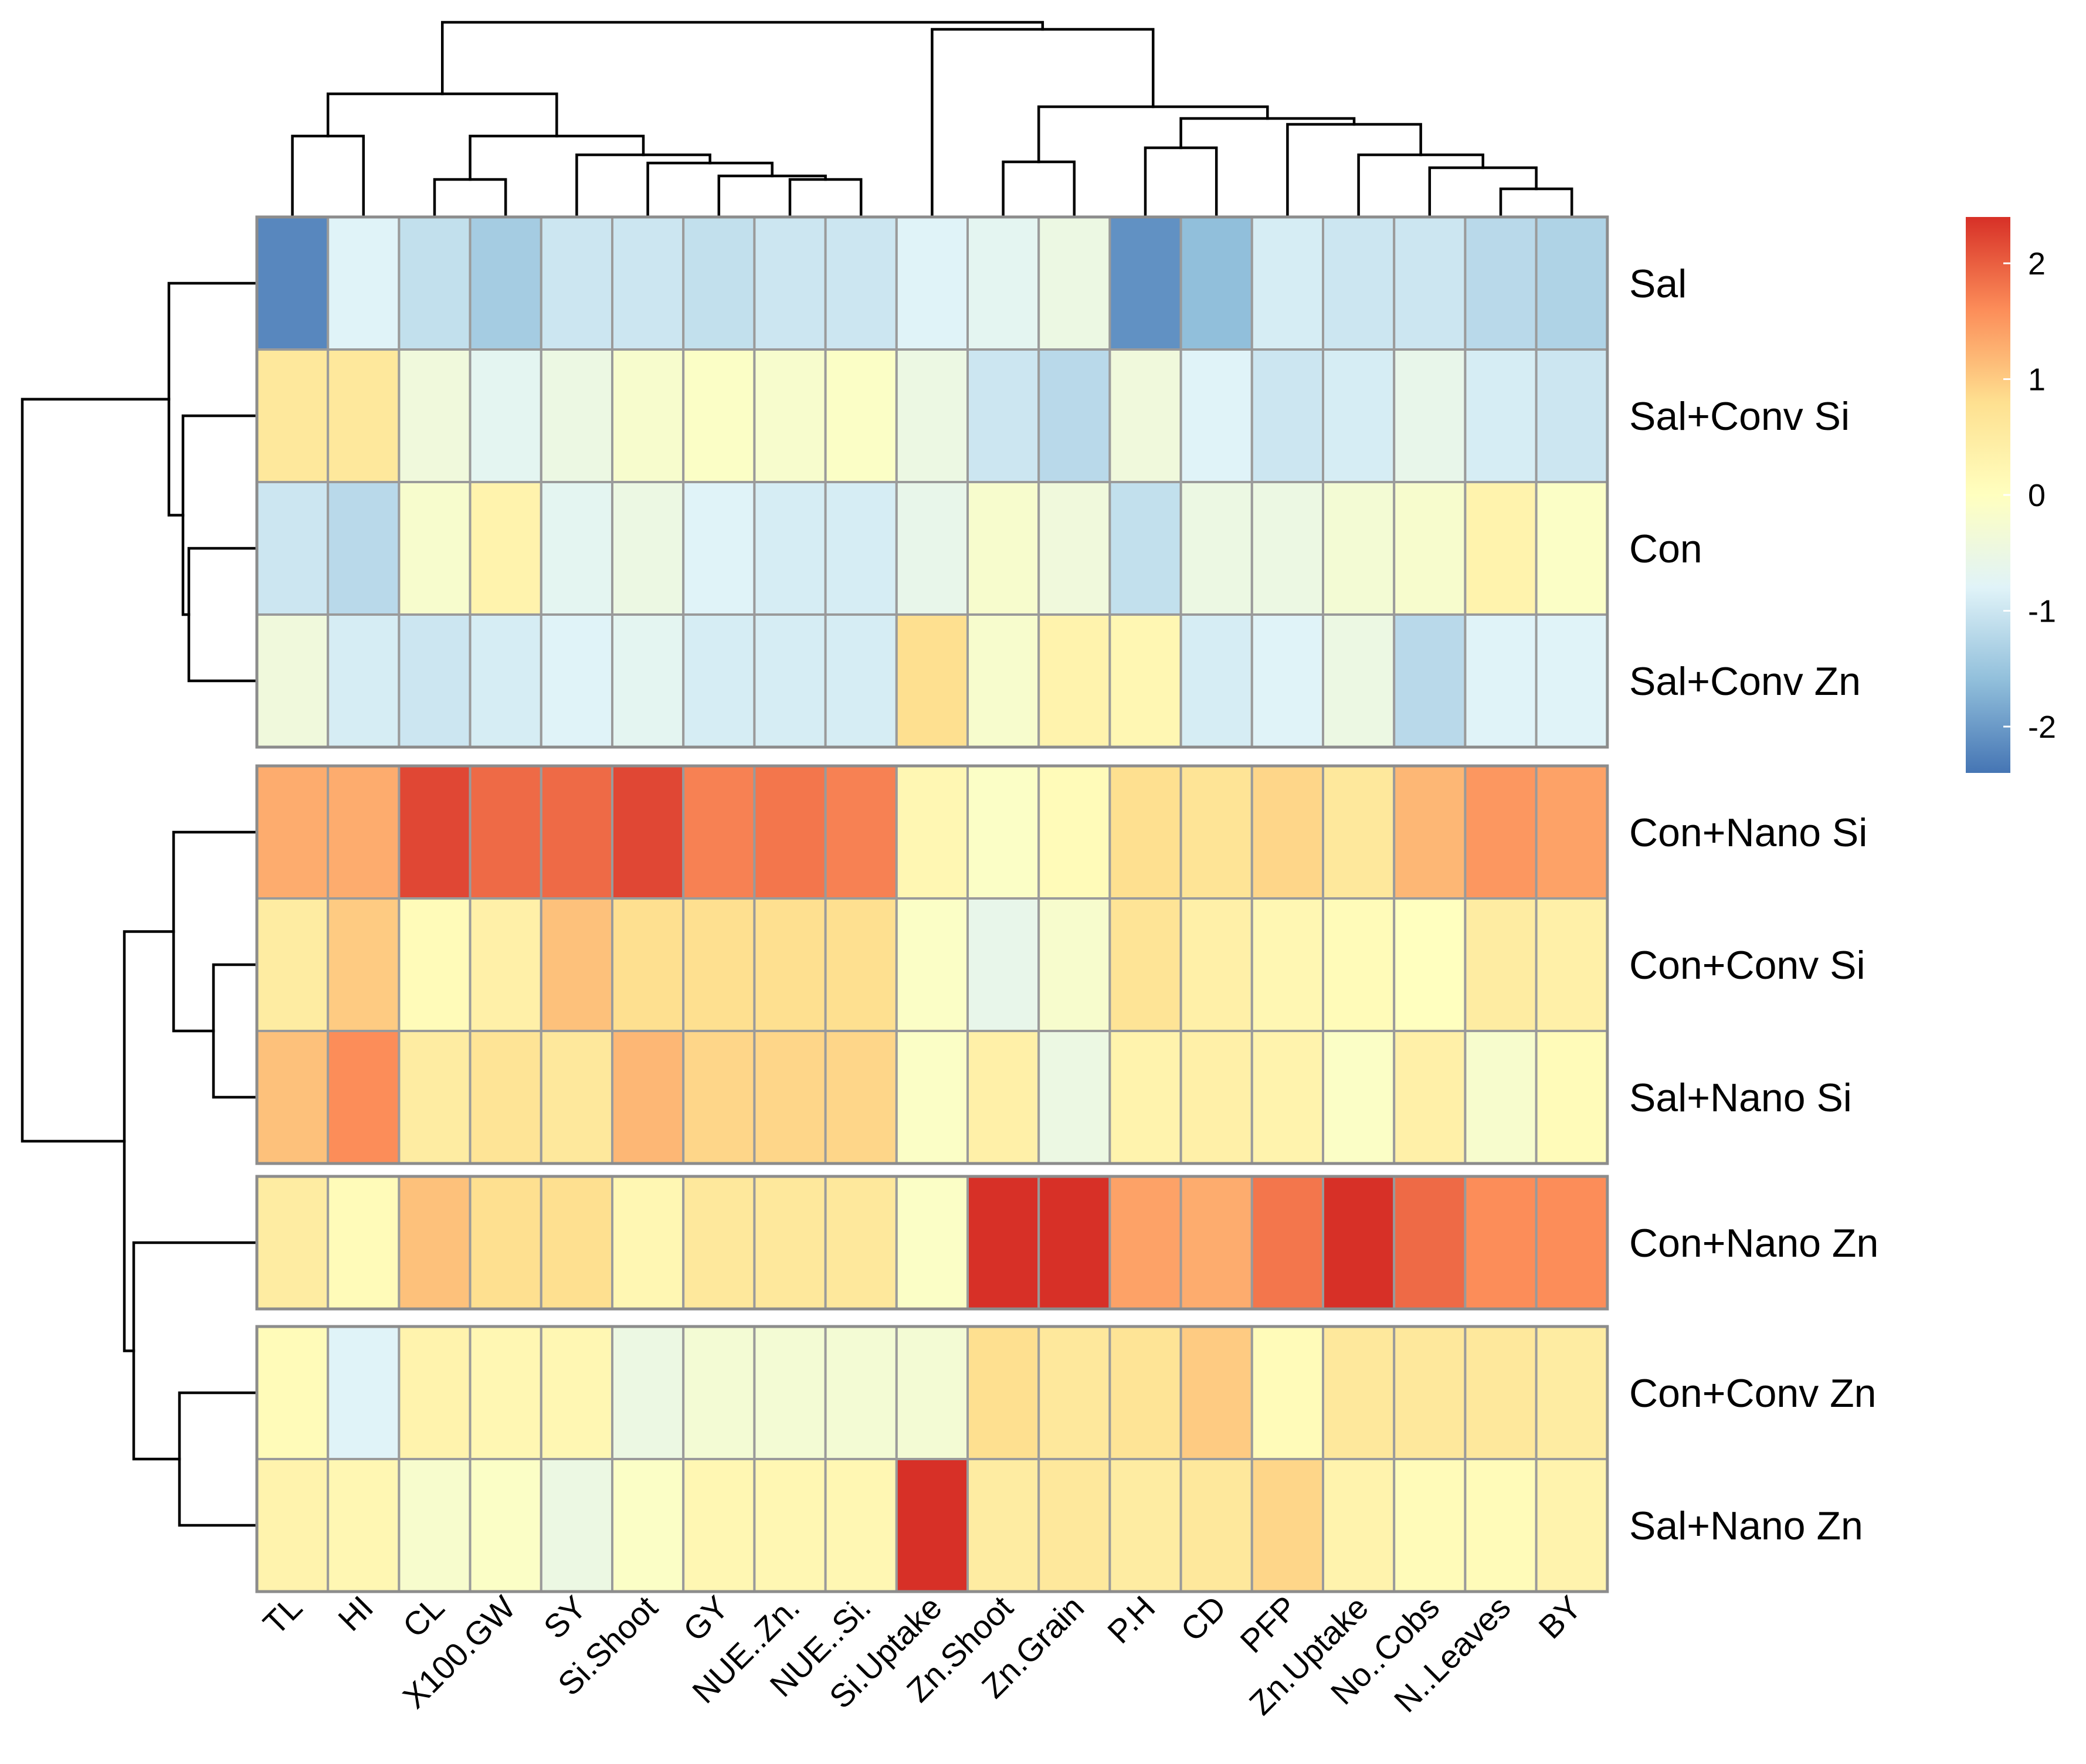  I want to click on column-dendrogram, so click(932, 120).